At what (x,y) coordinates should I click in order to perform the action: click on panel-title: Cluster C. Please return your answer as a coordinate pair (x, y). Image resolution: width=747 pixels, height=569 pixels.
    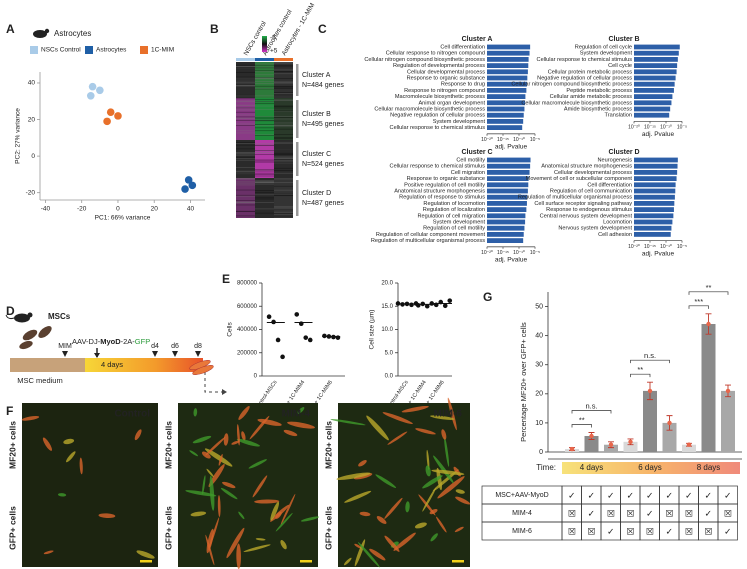
    Looking at the image, I should click on (476, 152).